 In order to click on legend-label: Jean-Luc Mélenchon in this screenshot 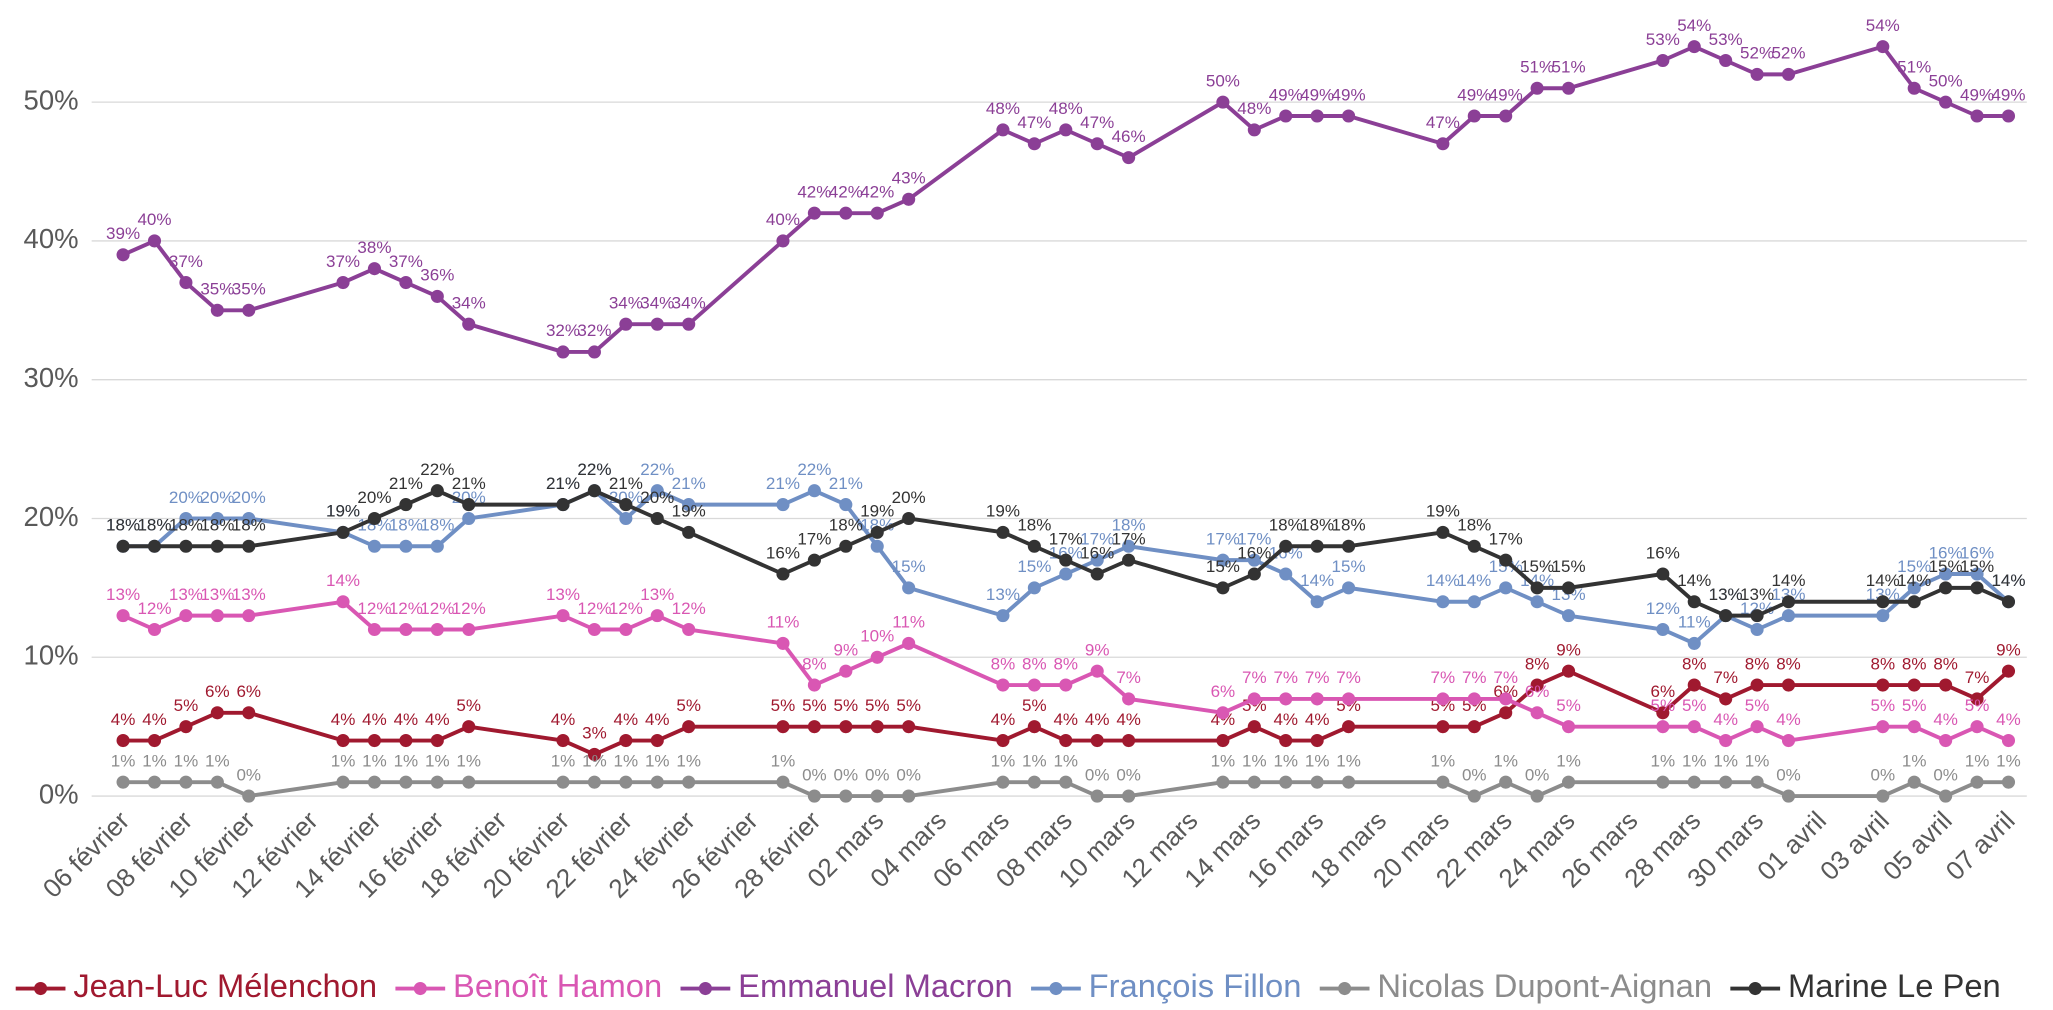, I will do `click(225, 985)`.